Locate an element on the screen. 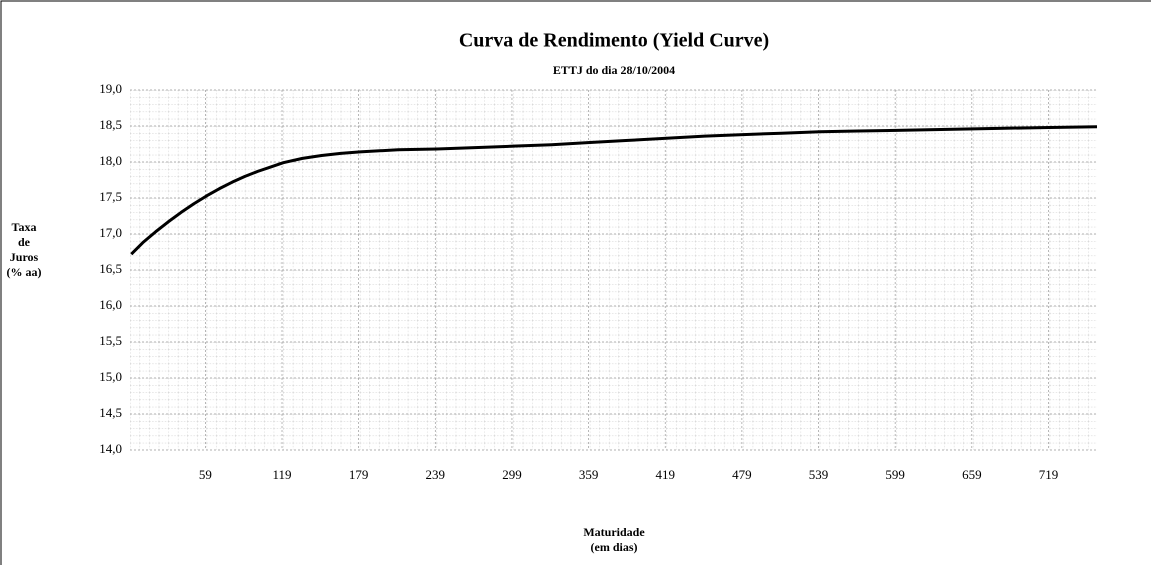 This screenshot has height=565, width=1152. y-tick-label: 16,0 is located at coordinates (110, 304).